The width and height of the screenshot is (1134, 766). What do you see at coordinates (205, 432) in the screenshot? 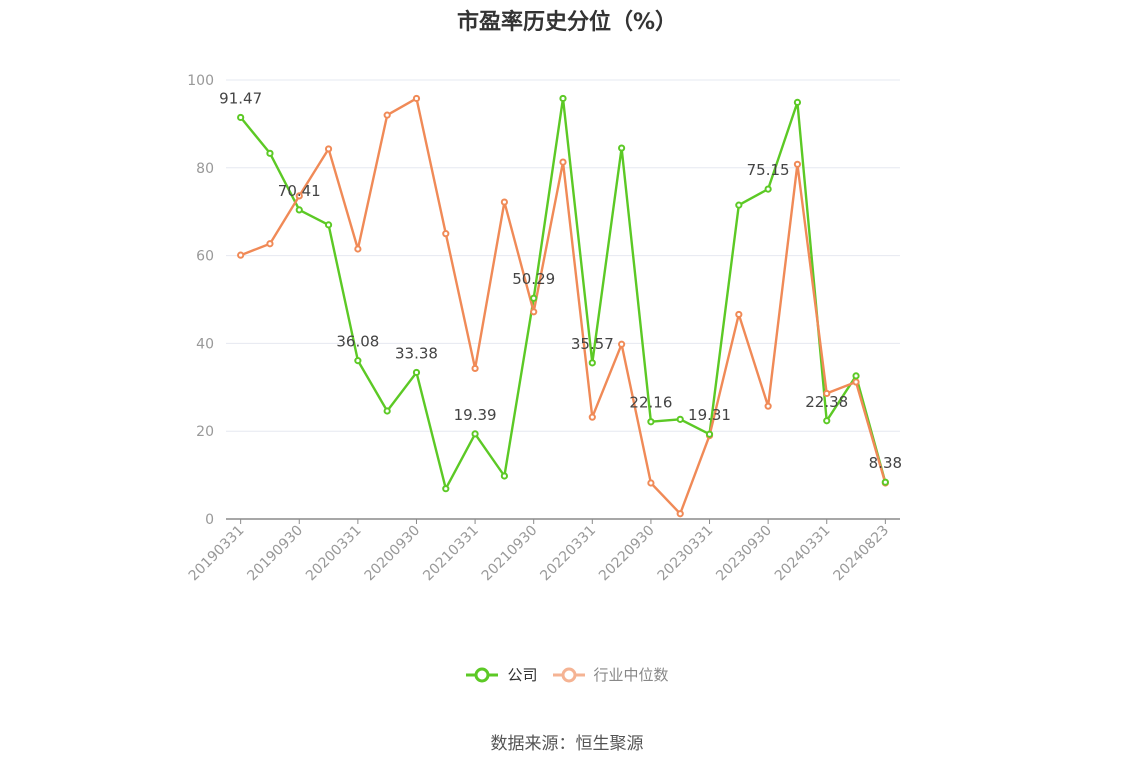
I see `y-tick-label: 20` at bounding box center [205, 432].